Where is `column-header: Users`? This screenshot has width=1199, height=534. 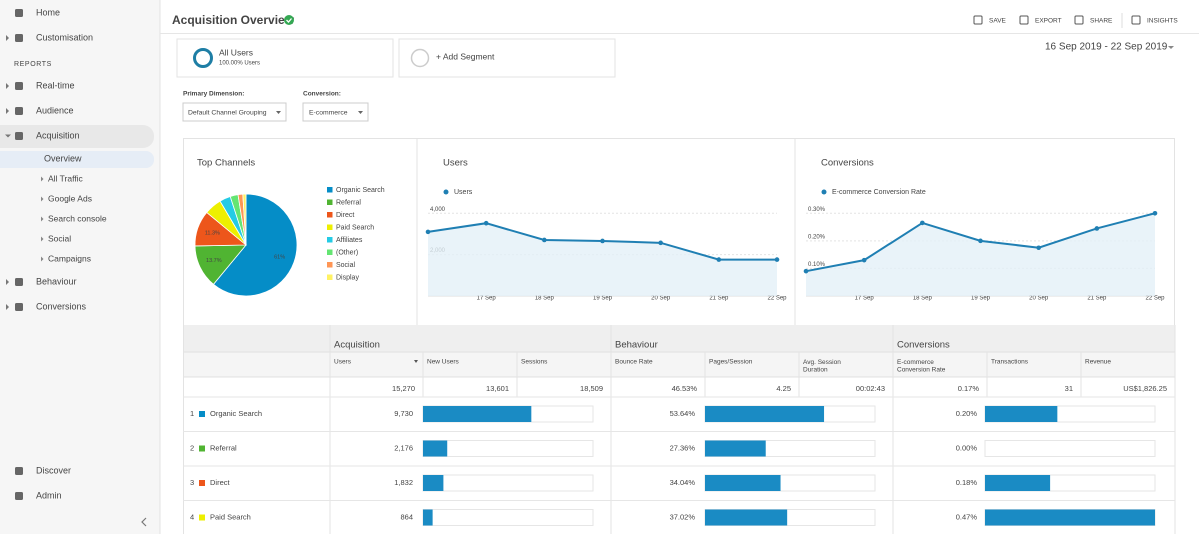 column-header: Users is located at coordinates (343, 362).